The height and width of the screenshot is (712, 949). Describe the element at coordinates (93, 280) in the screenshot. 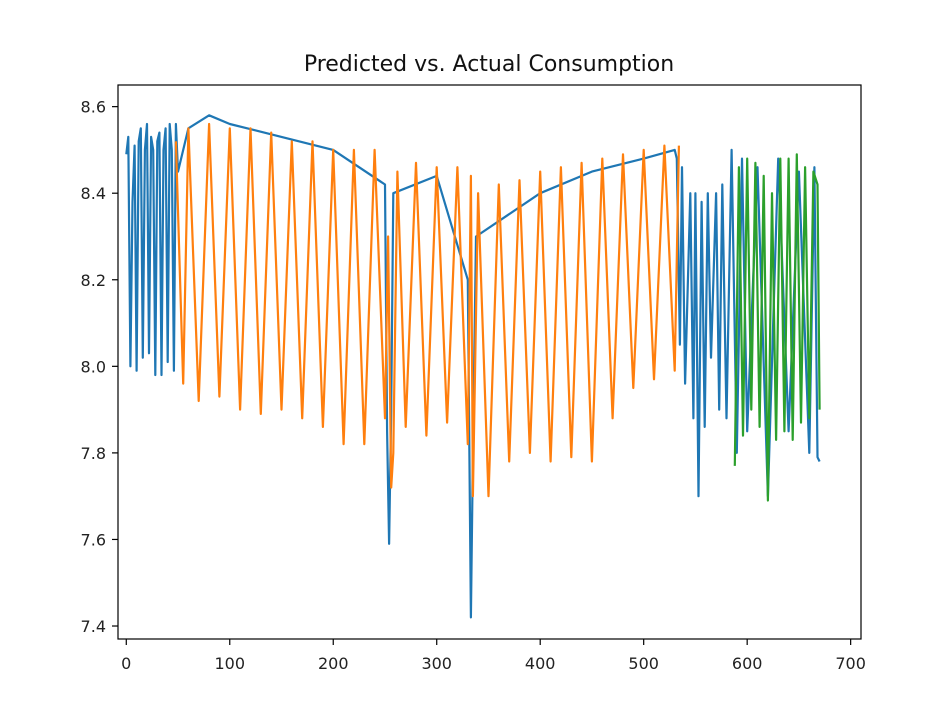

I see `y-tick-label: 8.2` at that location.